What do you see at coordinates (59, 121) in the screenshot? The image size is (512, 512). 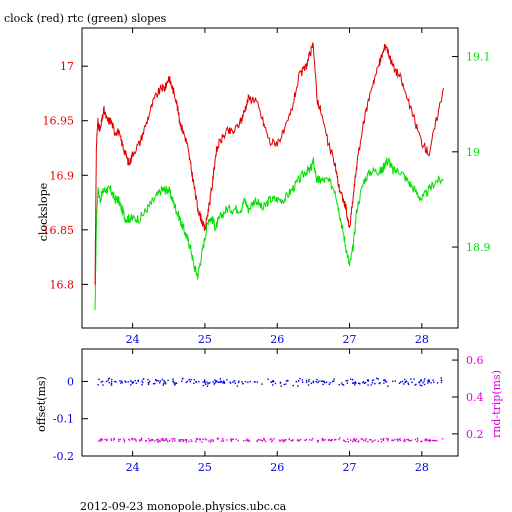 I see `top-y-tick-label: 16.95` at bounding box center [59, 121].